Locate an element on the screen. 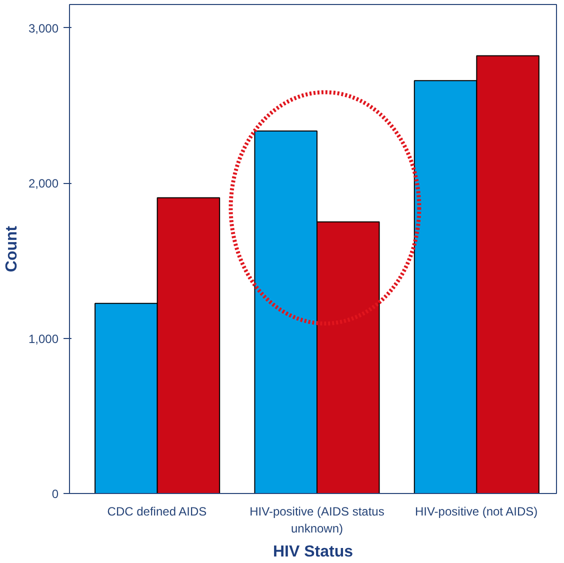 The width and height of the screenshot is (564, 563). y-axis-title: Count is located at coordinates (11, 248).